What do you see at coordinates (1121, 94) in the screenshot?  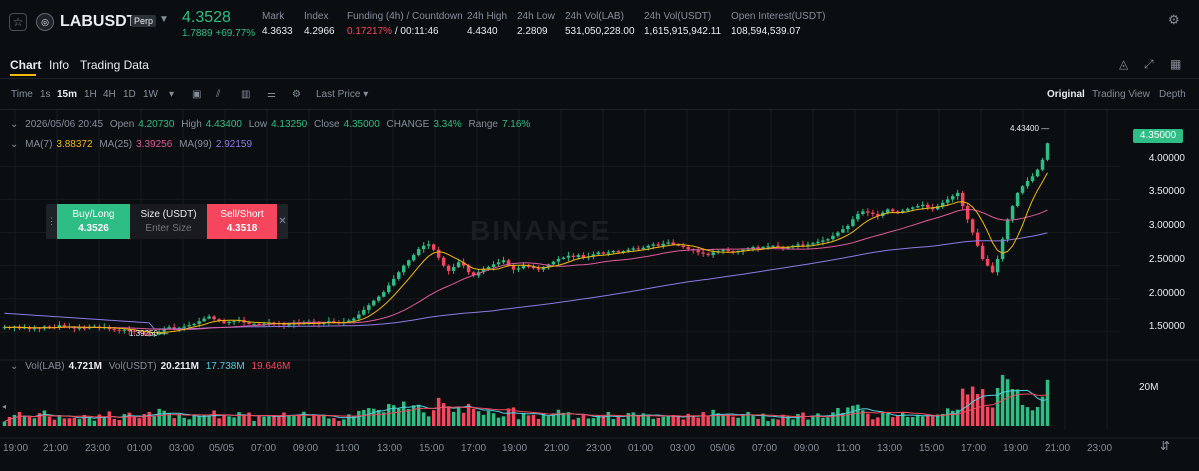 I see `view-trading-view: Trading View` at bounding box center [1121, 94].